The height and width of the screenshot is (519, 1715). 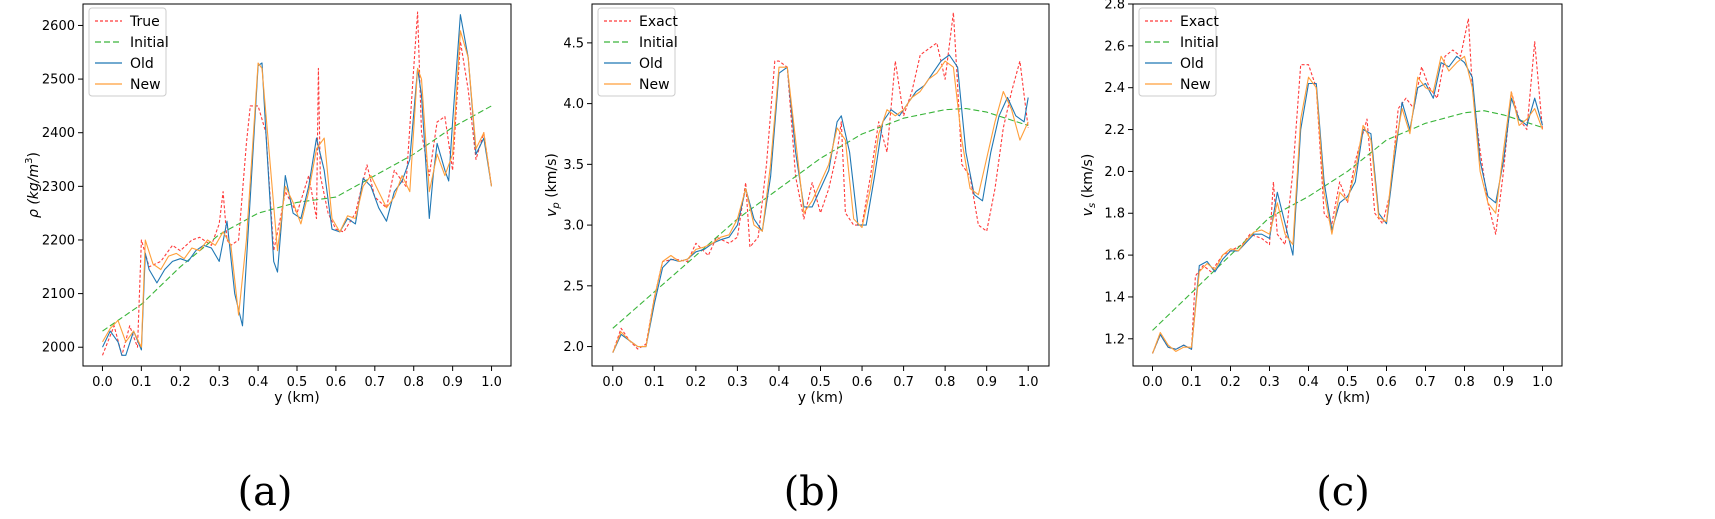 I want to click on y-axis-label: vp (km/s), so click(x=553, y=185).